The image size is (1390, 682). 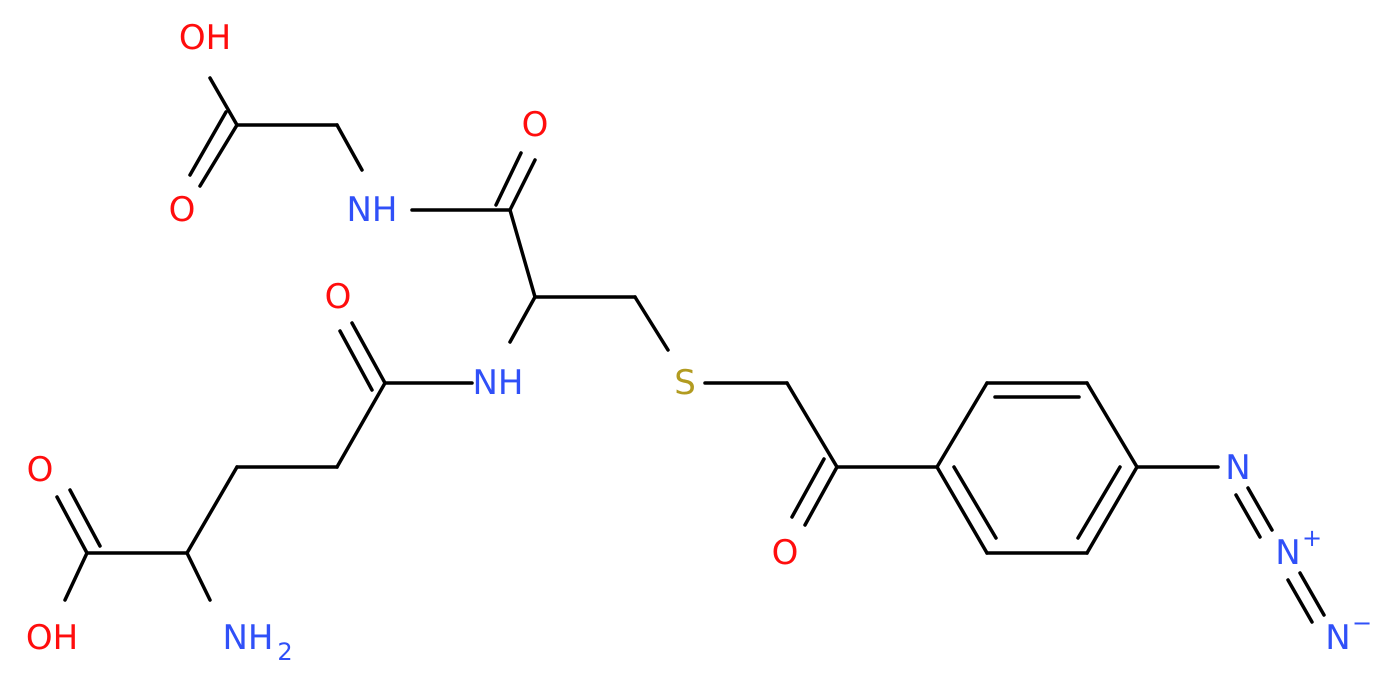 I want to click on atom-charge: −, so click(x=1362, y=623).